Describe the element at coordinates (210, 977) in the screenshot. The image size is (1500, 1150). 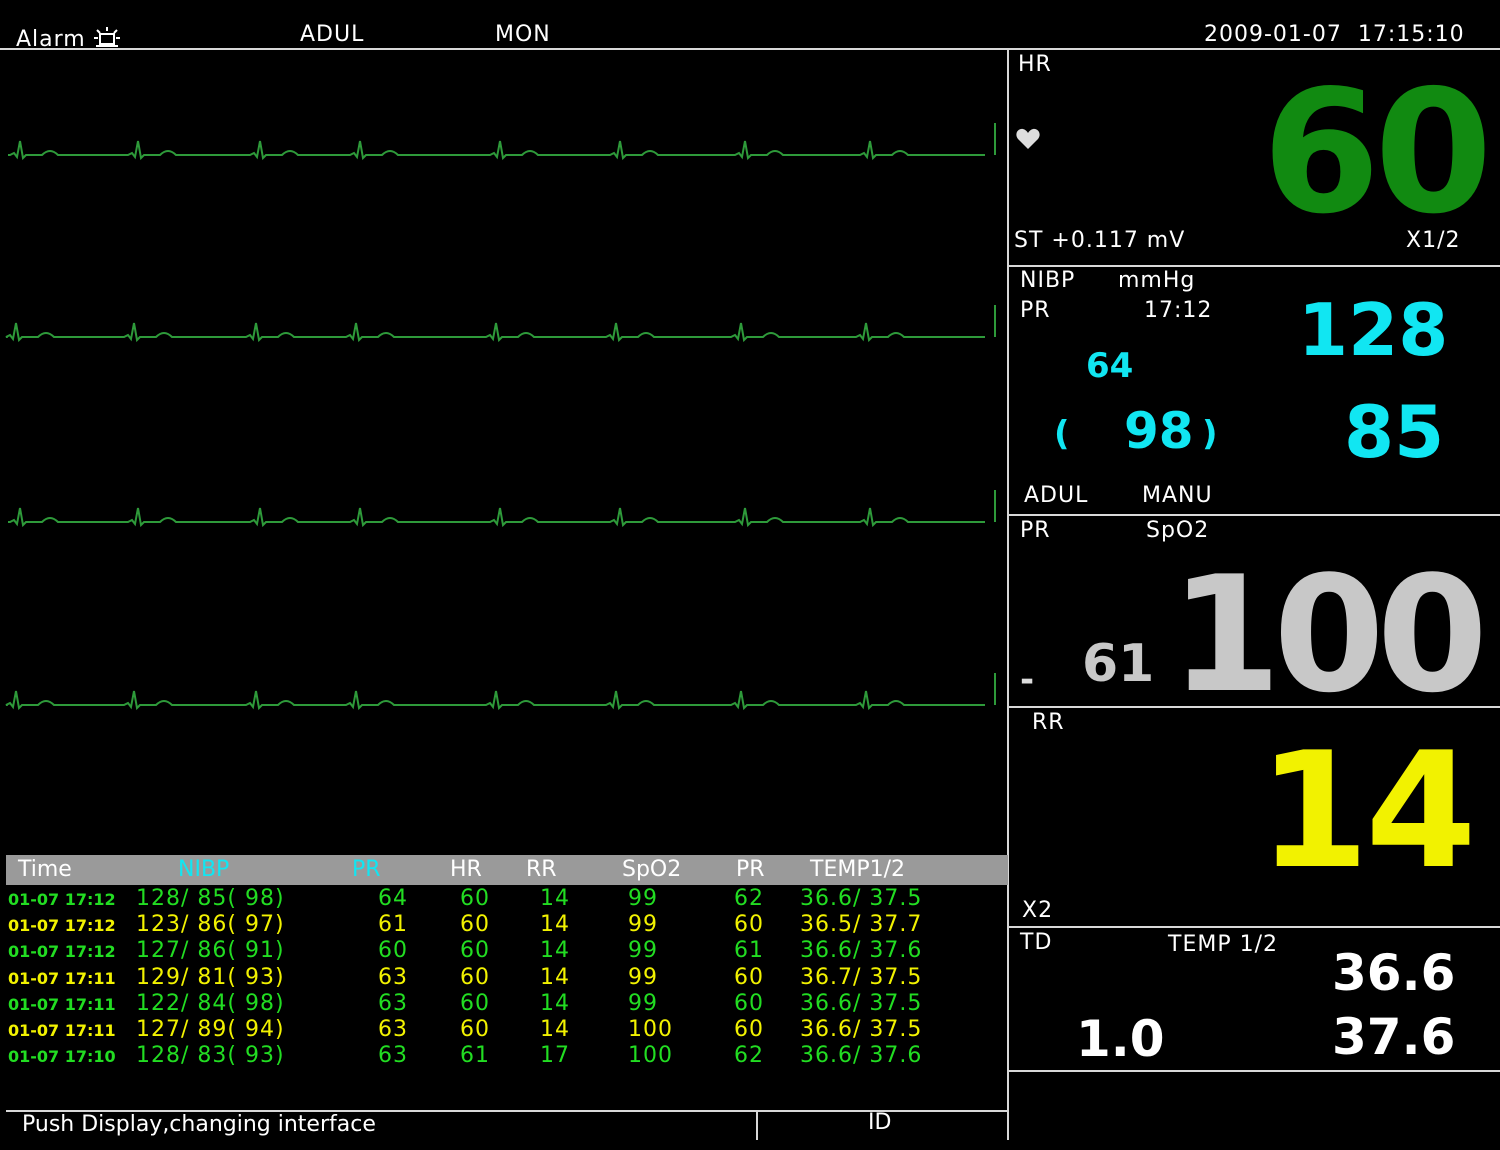
I see `cell-nibp: 129/ 81( 93)` at that location.